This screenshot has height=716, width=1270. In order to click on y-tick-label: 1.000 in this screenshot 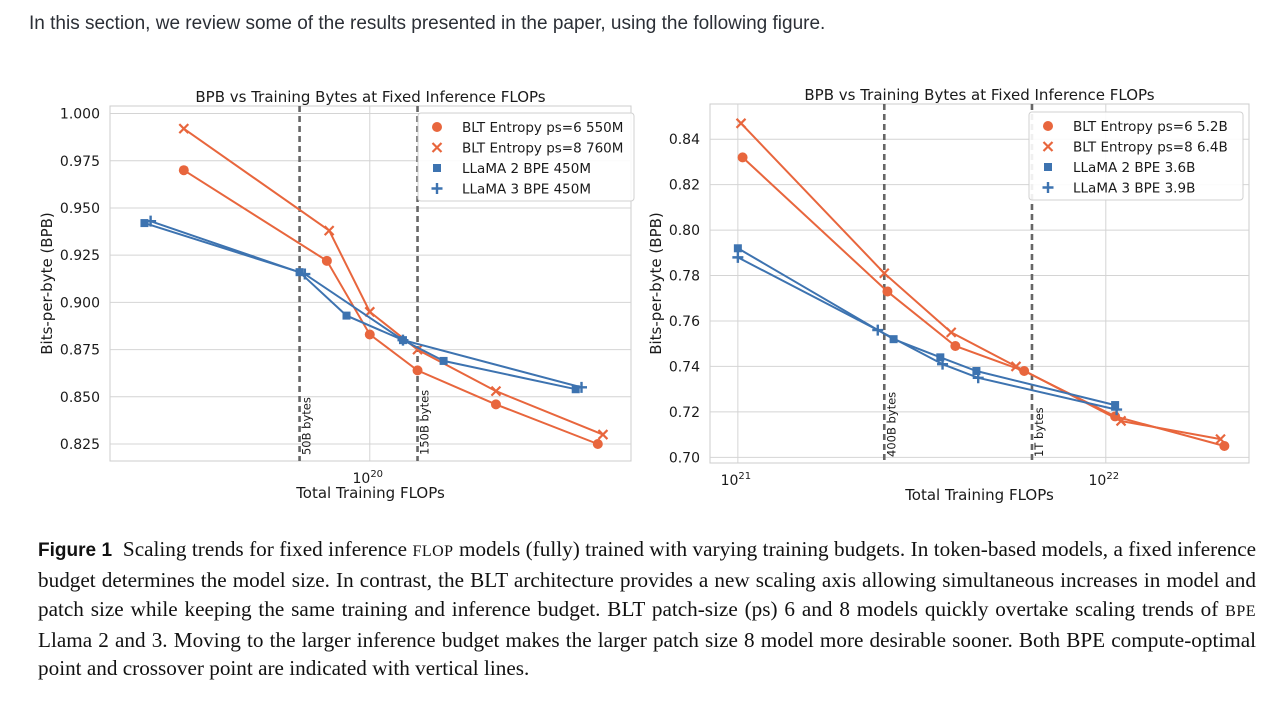, I will do `click(80, 115)`.